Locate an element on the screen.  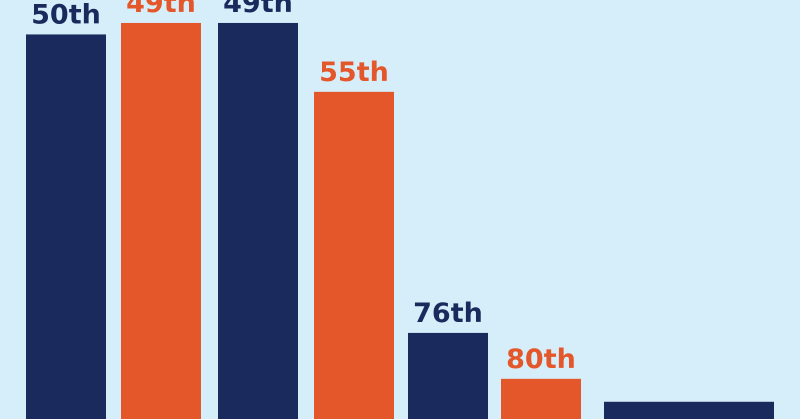
value-label: 76th is located at coordinates (448, 313).